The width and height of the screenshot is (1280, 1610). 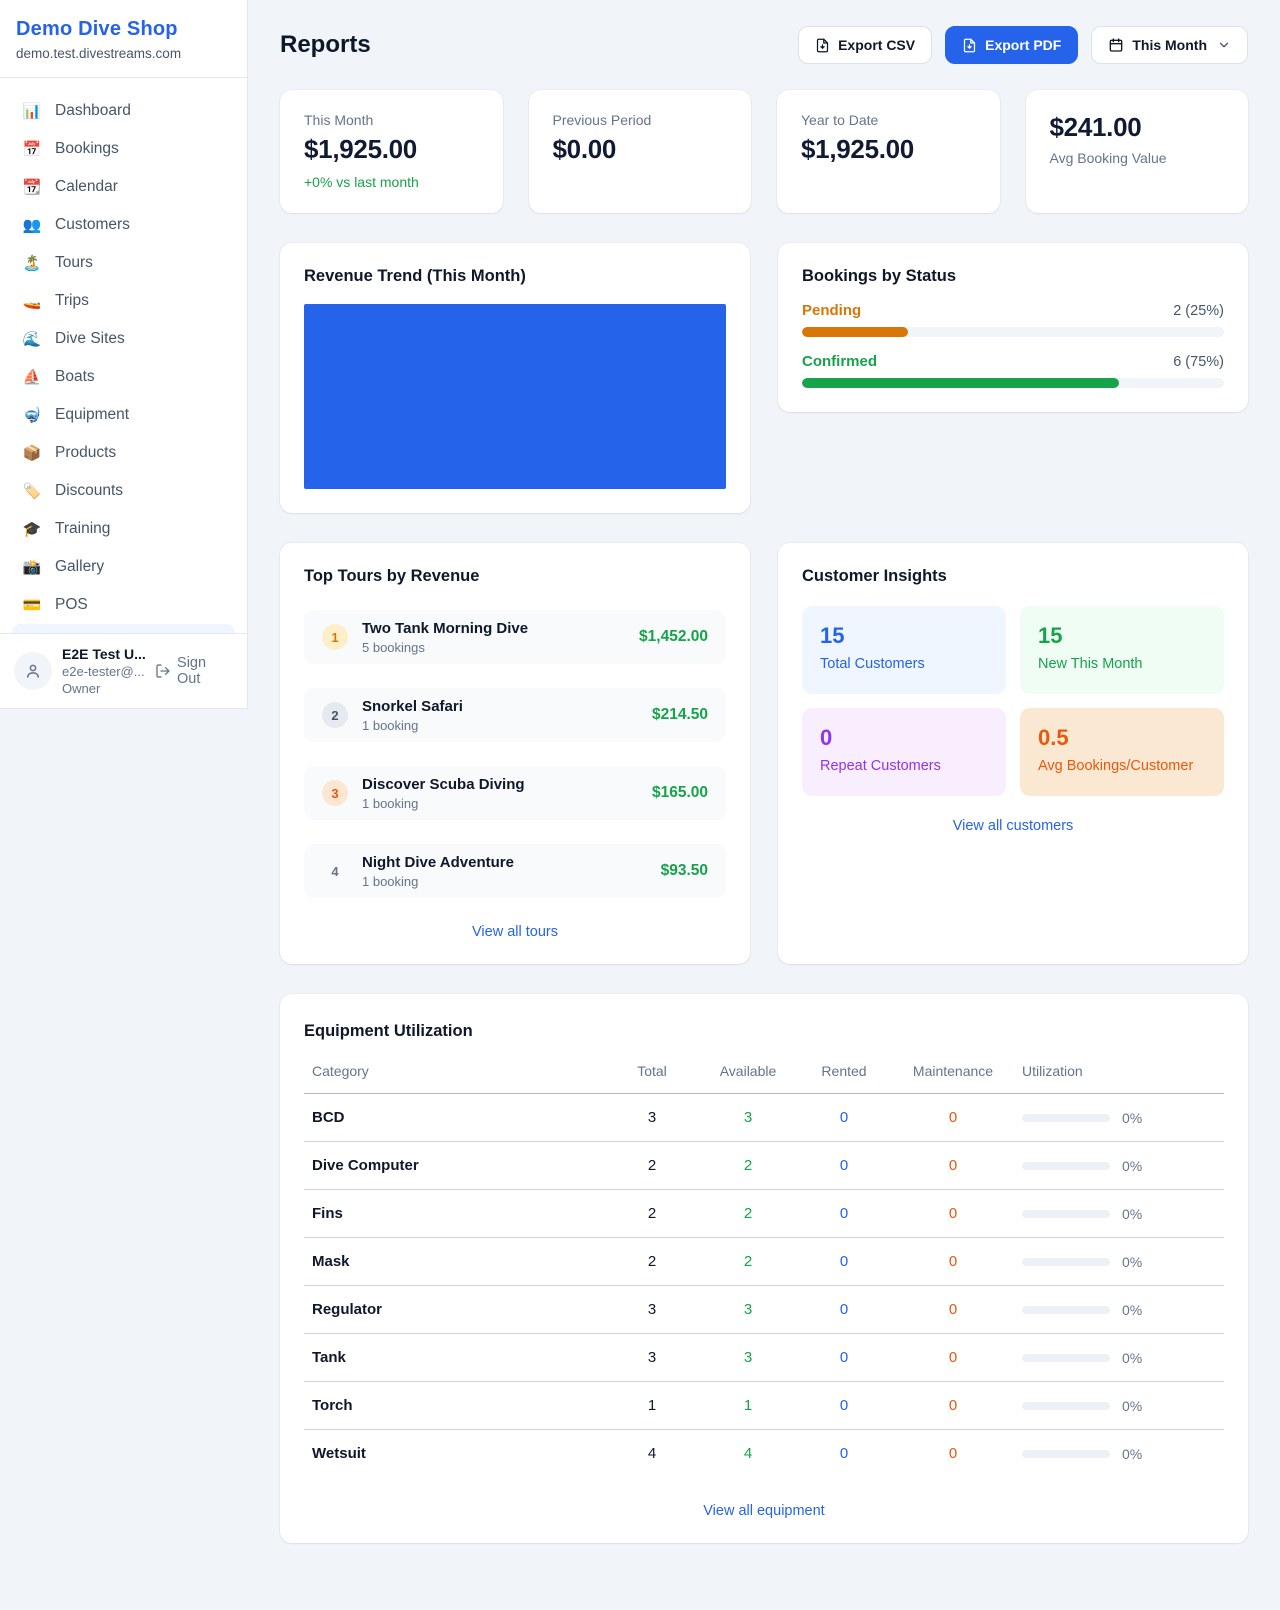 What do you see at coordinates (1053, 737) in the screenshot?
I see `insight-value: 0.5` at bounding box center [1053, 737].